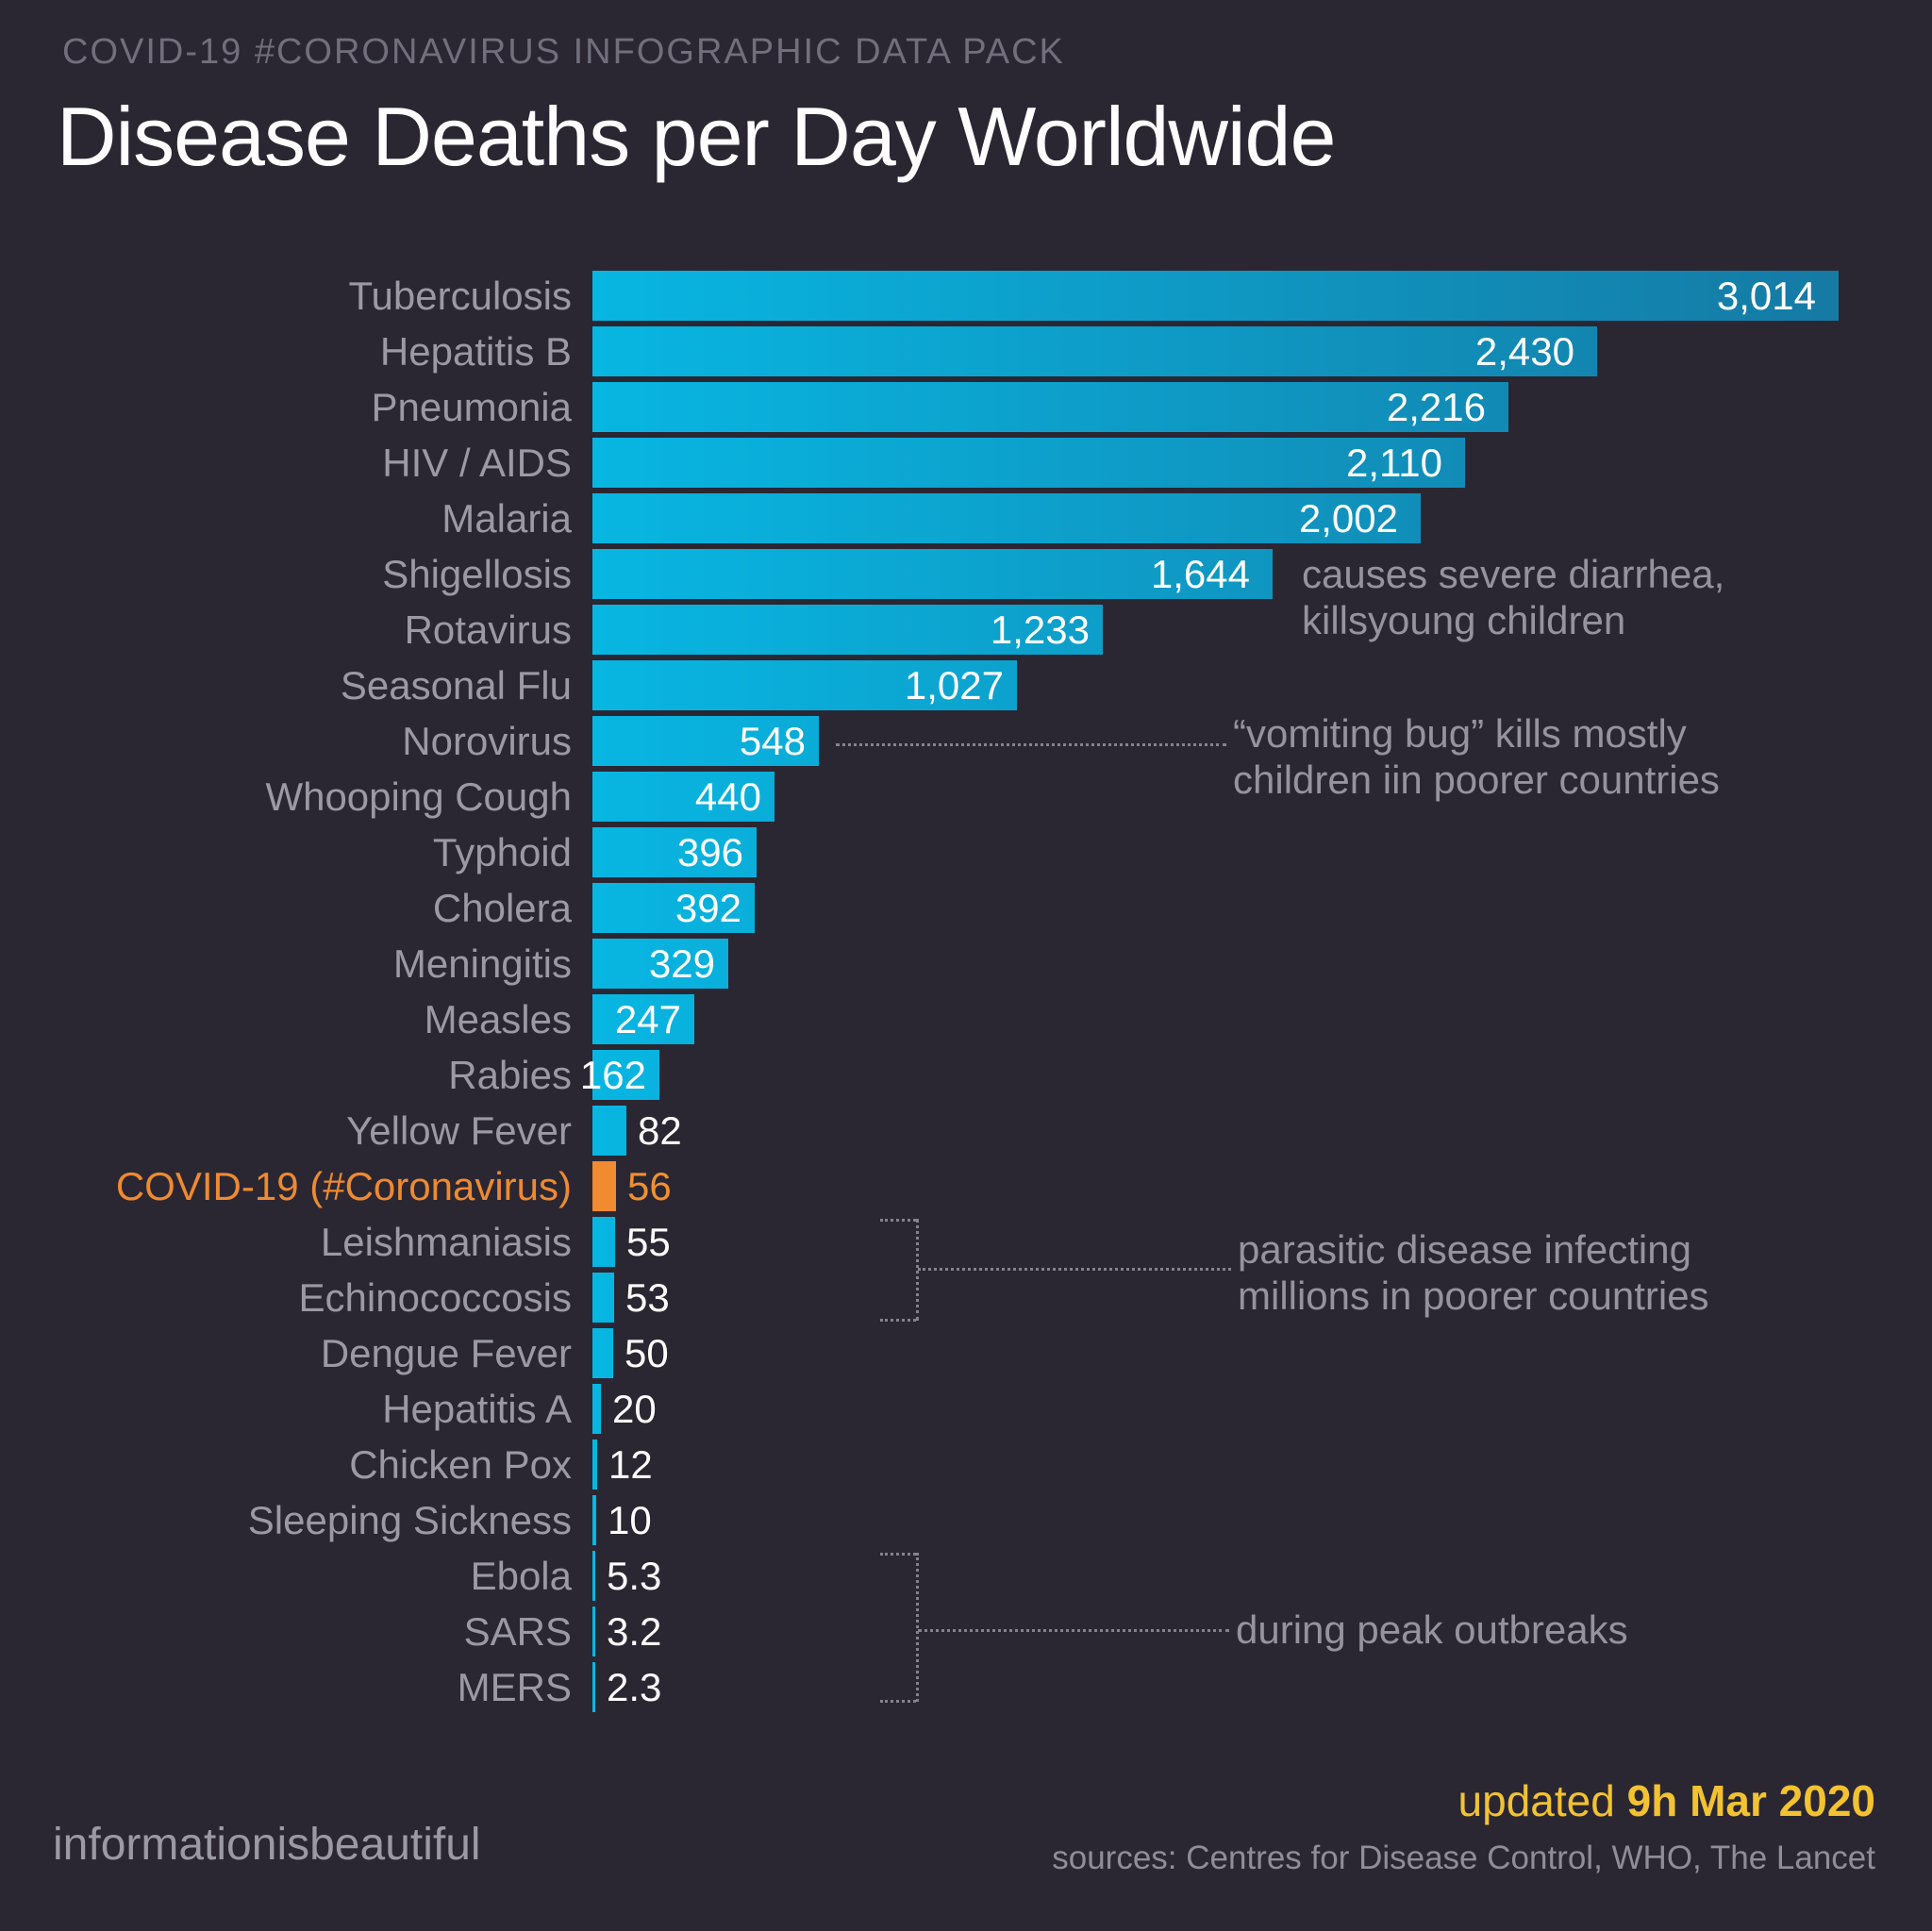 The height and width of the screenshot is (1931, 1932). Describe the element at coordinates (1074, 1269) in the screenshot. I see `parasitic-bracket-connector` at that location.